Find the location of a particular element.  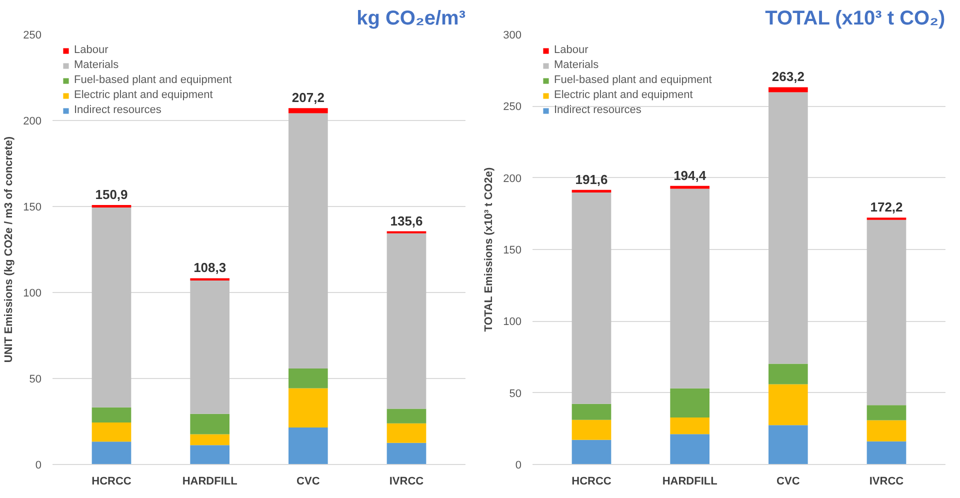

y-tick-label: 300 is located at coordinates (512, 36).